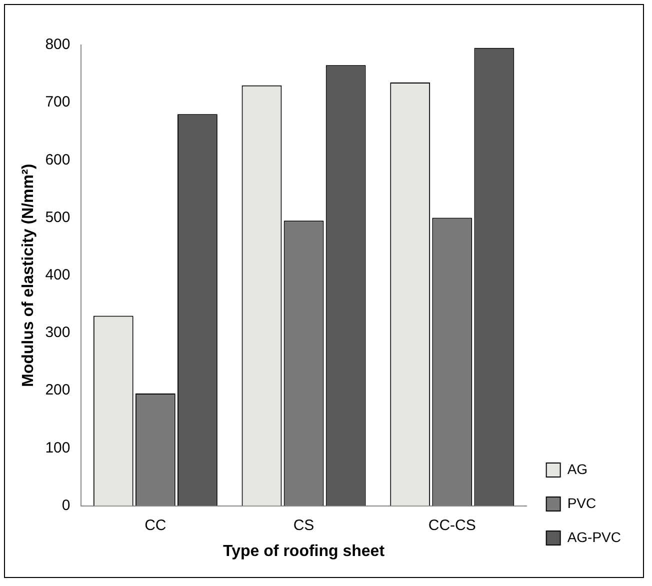 The width and height of the screenshot is (652, 586). What do you see at coordinates (57, 390) in the screenshot?
I see `y-tick-label: 200` at bounding box center [57, 390].